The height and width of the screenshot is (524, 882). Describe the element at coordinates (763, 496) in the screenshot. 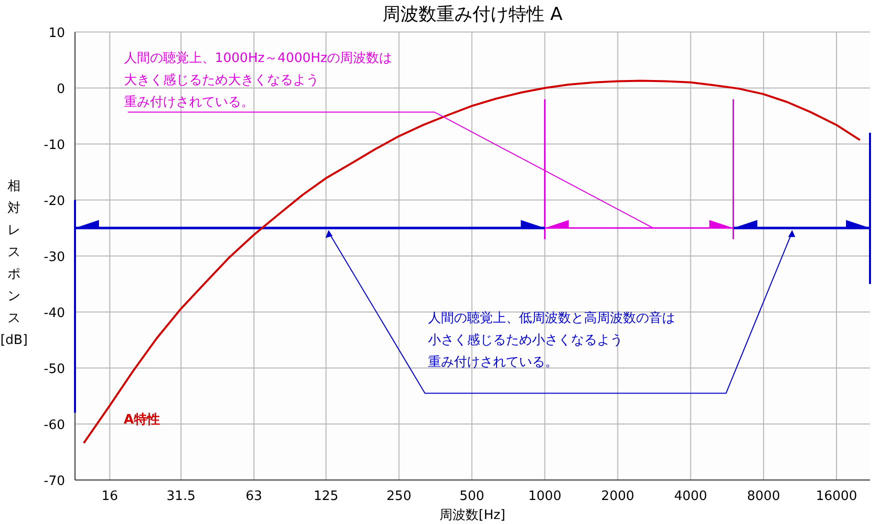

I see `x-tick-label: 8000` at that location.